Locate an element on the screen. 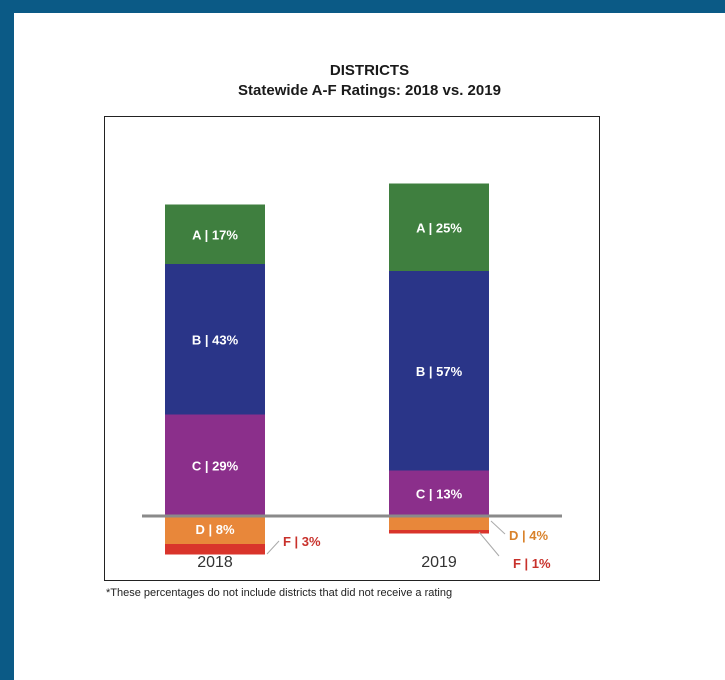 This screenshot has height=680, width=725. bar-2019-B is located at coordinates (439, 371).